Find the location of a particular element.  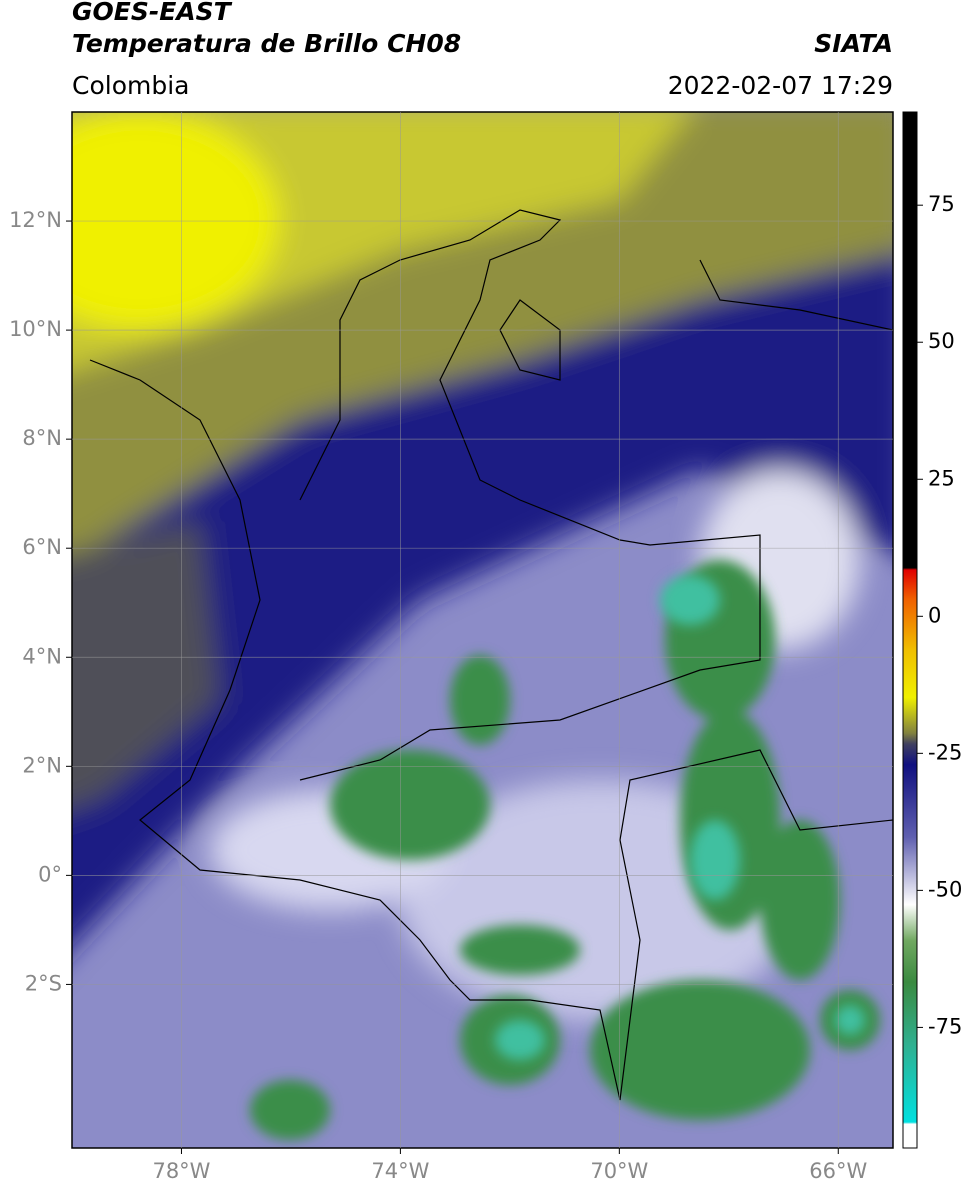

region: Colombia is located at coordinates (130, 85).